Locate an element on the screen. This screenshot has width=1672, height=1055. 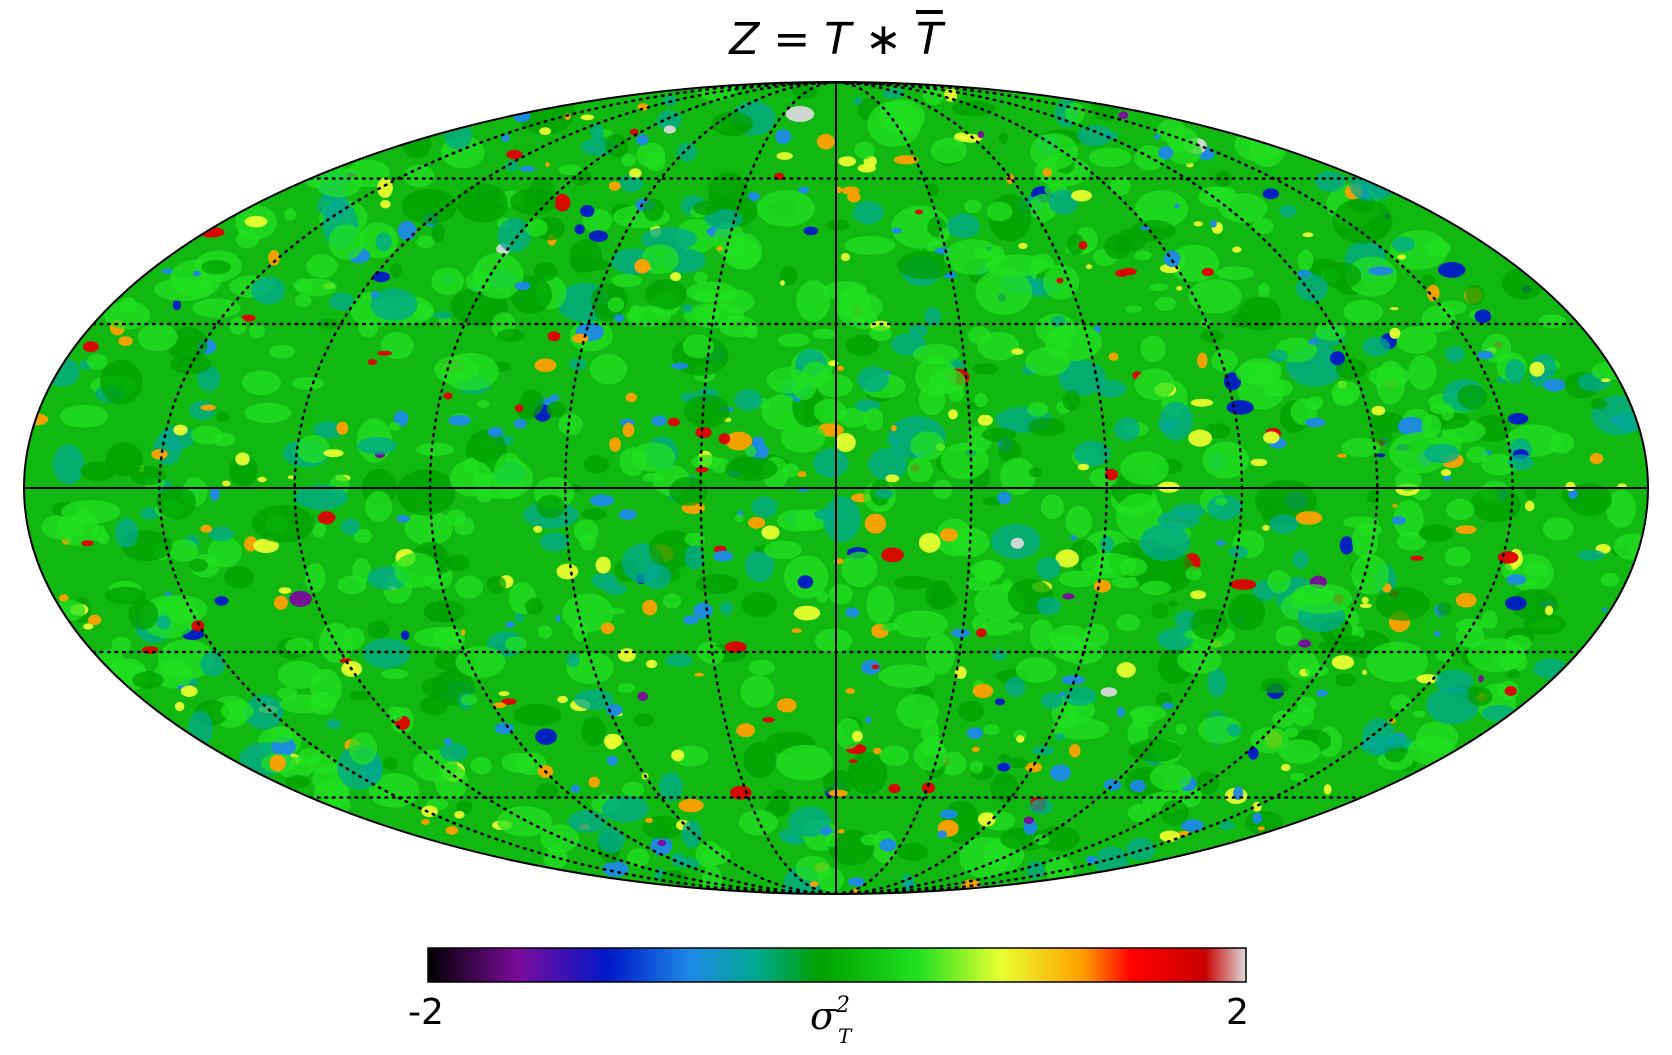
title-t1: T is located at coordinates (838, 39).